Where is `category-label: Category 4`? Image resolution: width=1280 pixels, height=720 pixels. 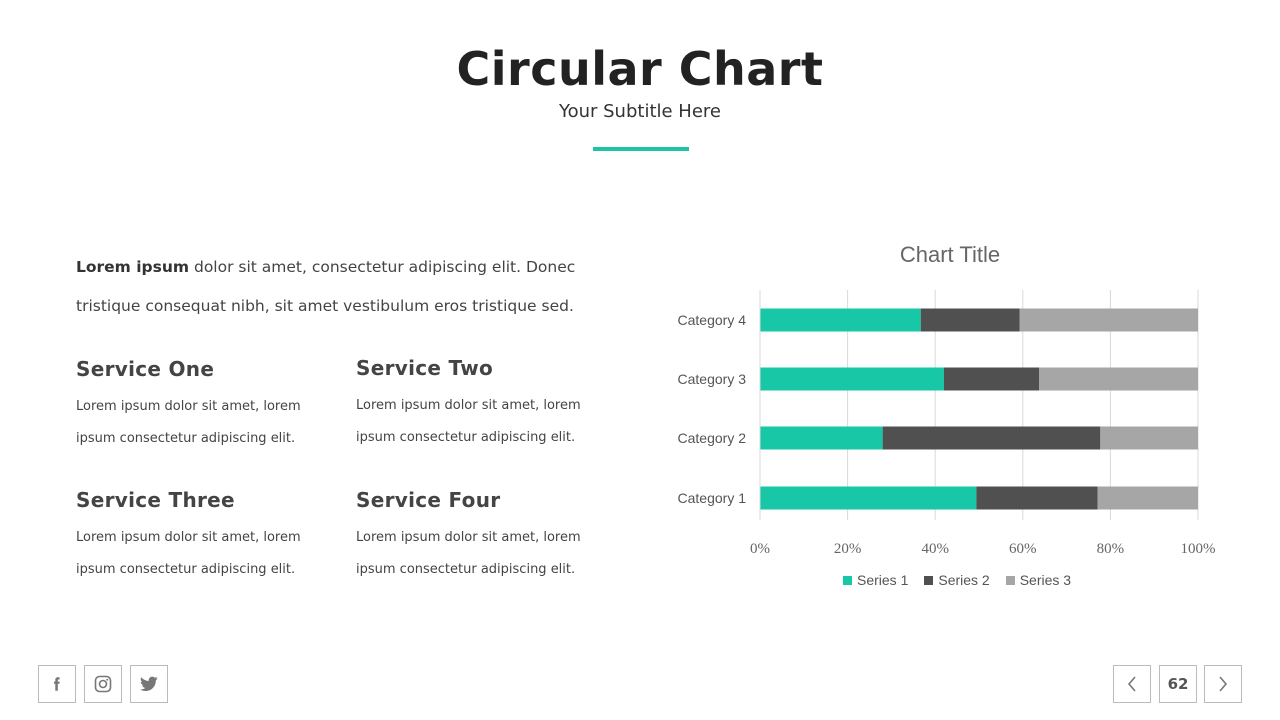
category-label: Category 4 is located at coordinates (712, 320).